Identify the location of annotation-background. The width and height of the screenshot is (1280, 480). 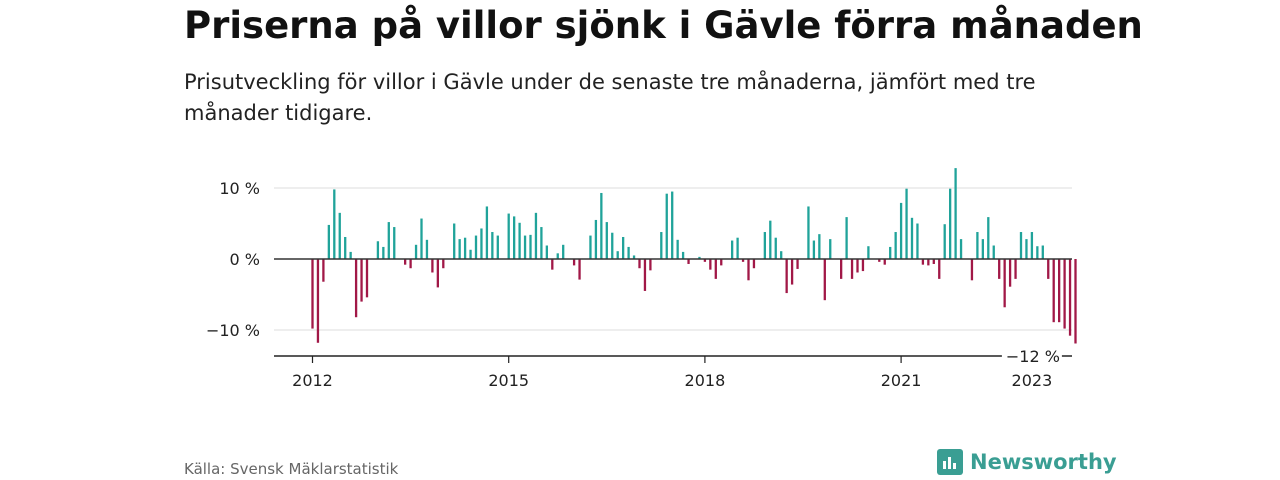
(1031, 356).